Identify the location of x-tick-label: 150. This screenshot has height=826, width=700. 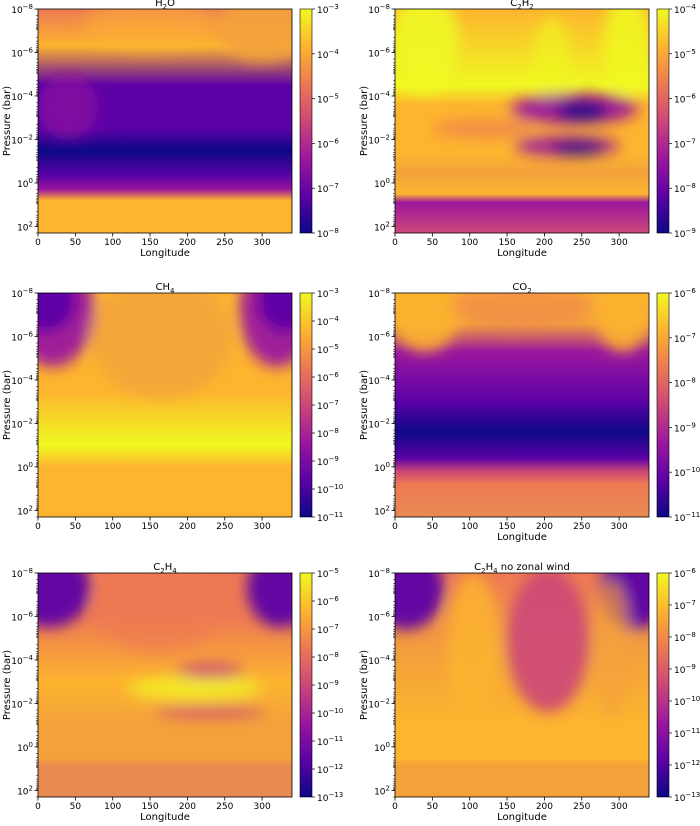
(149, 527).